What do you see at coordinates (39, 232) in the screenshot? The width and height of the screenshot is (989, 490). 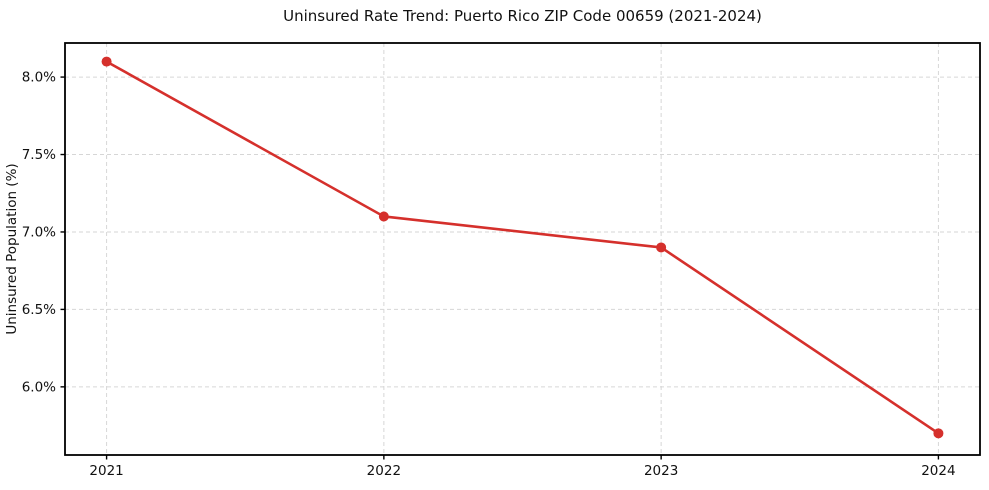 I see `y-tick-label: 7.0%` at bounding box center [39, 232].